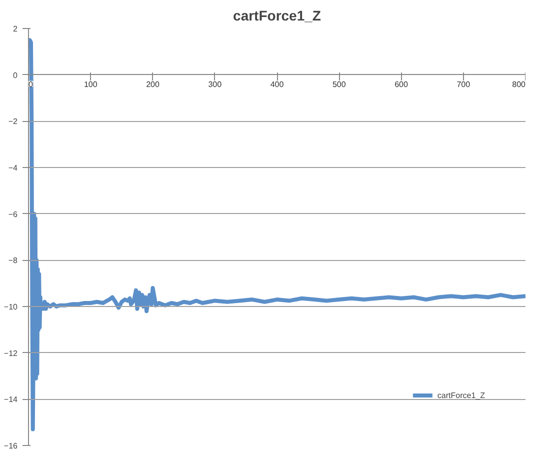  Describe the element at coordinates (401, 84) in the screenshot. I see `x-tick-label: 600` at that location.